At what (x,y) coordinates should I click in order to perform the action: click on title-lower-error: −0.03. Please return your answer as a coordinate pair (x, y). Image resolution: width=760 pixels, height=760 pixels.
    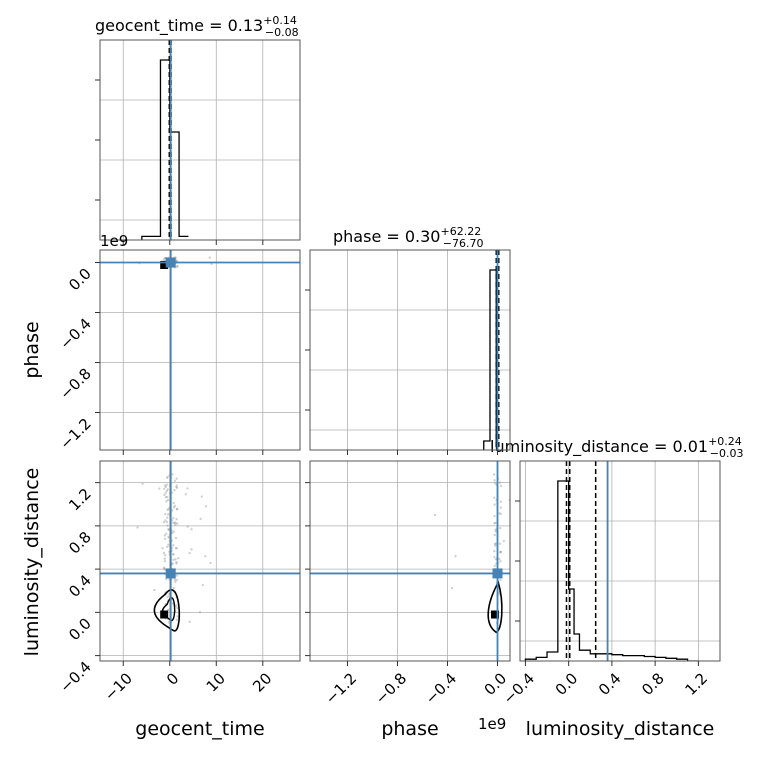
    Looking at the image, I should click on (727, 453).